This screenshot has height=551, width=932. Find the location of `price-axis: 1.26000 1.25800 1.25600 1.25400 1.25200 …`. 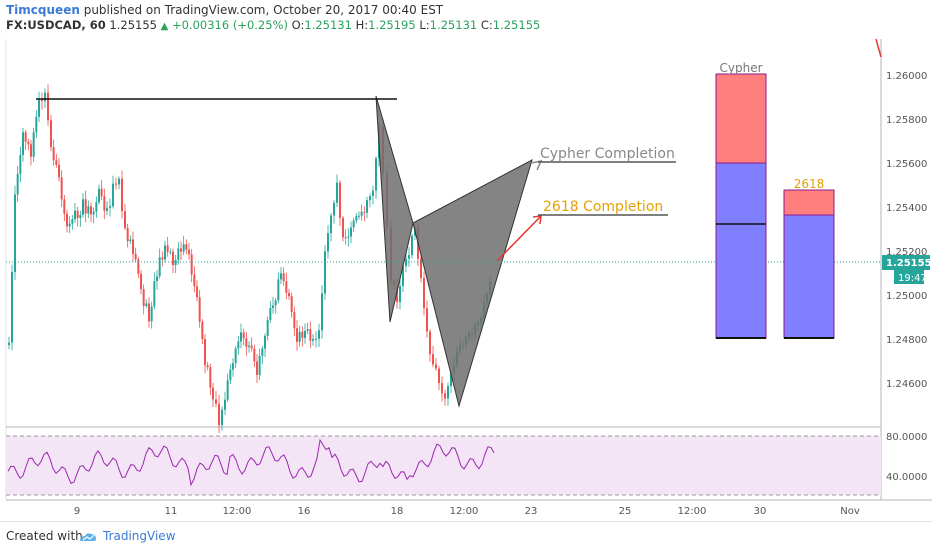

price-axis: 1.26000 1.25800 1.25600 1.25400 1.25200 … is located at coordinates (907, 230).